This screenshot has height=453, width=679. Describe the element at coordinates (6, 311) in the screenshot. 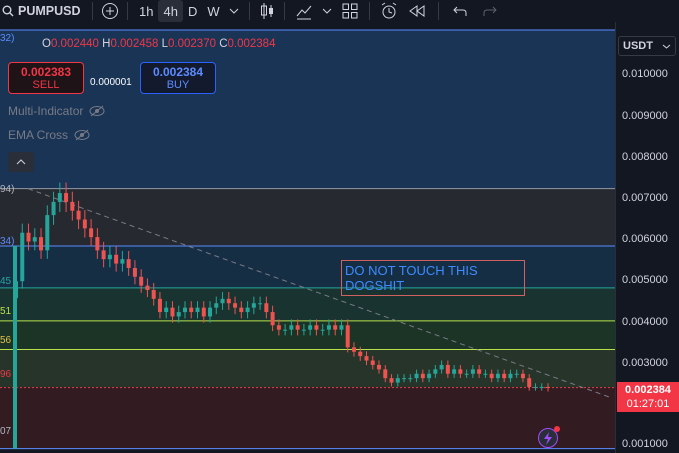

I see `left-scale-label: 51` at that location.